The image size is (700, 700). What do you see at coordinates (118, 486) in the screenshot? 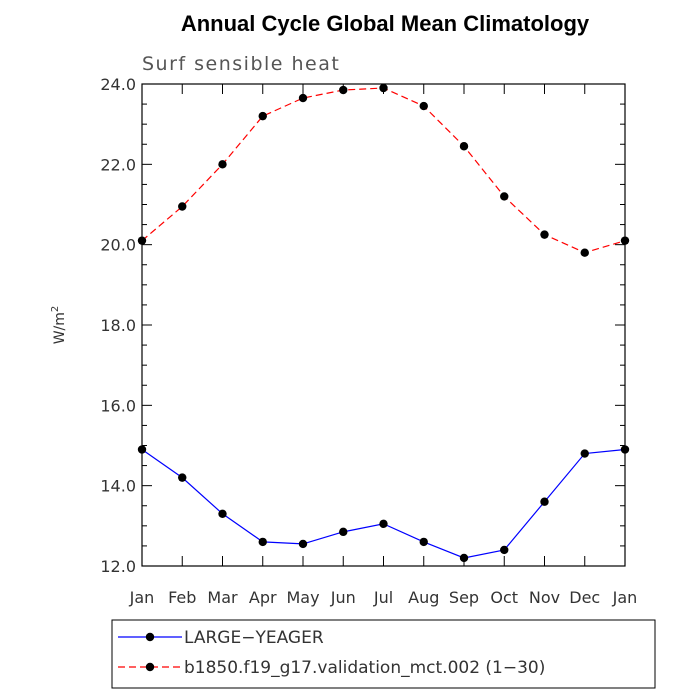
I see `y-tick-label: 14.0` at bounding box center [118, 486].